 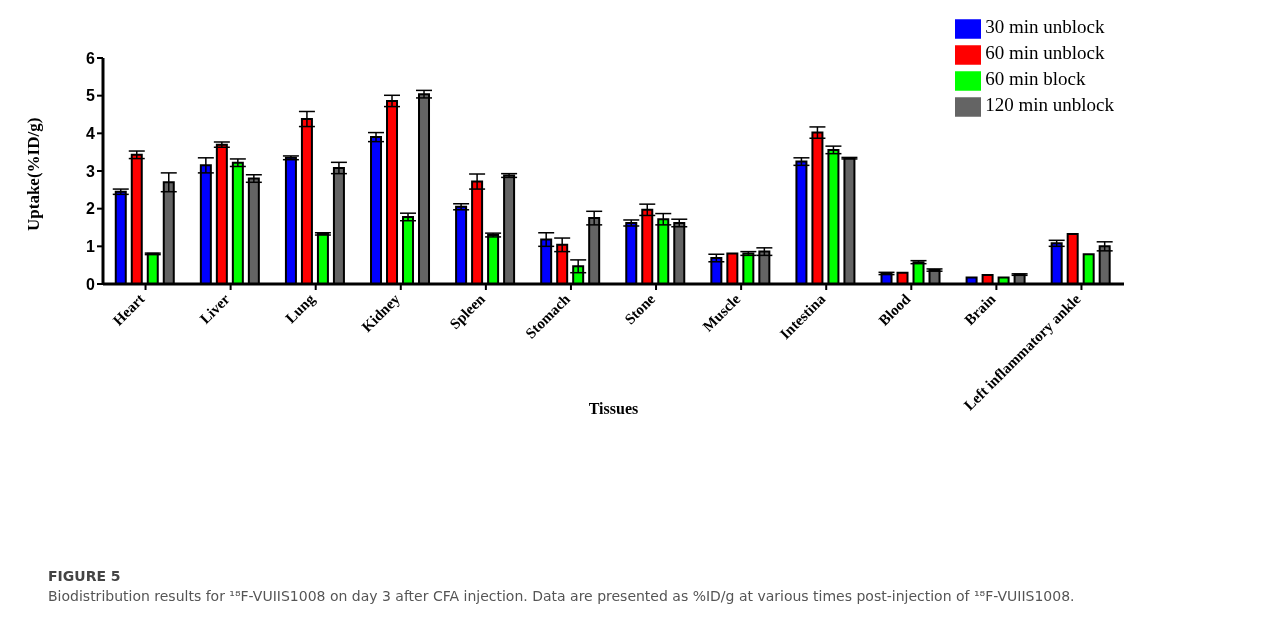 I want to click on y-tick-label: 4, so click(x=91, y=134).